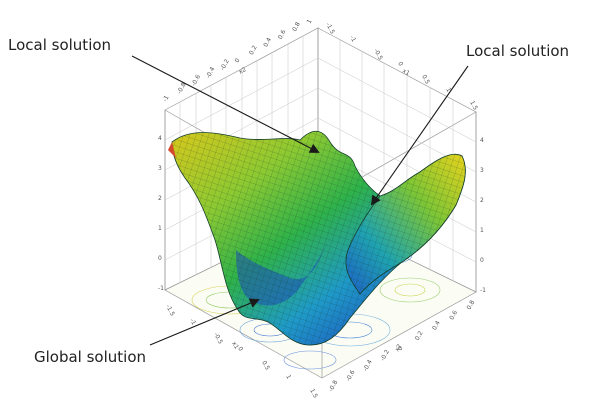 The height and width of the screenshot is (414, 600). I want to click on tick-x2-top: 0.2, so click(253, 50).